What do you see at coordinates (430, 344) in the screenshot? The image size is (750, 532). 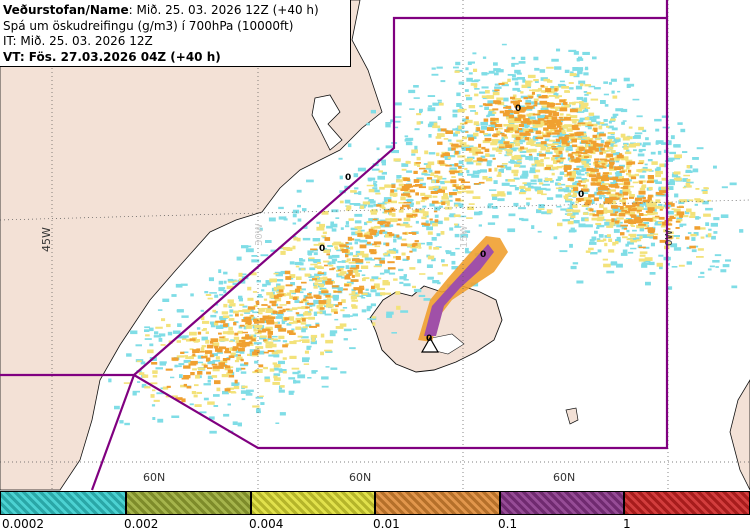 I see `volcano-triangle-icon` at bounding box center [430, 344].